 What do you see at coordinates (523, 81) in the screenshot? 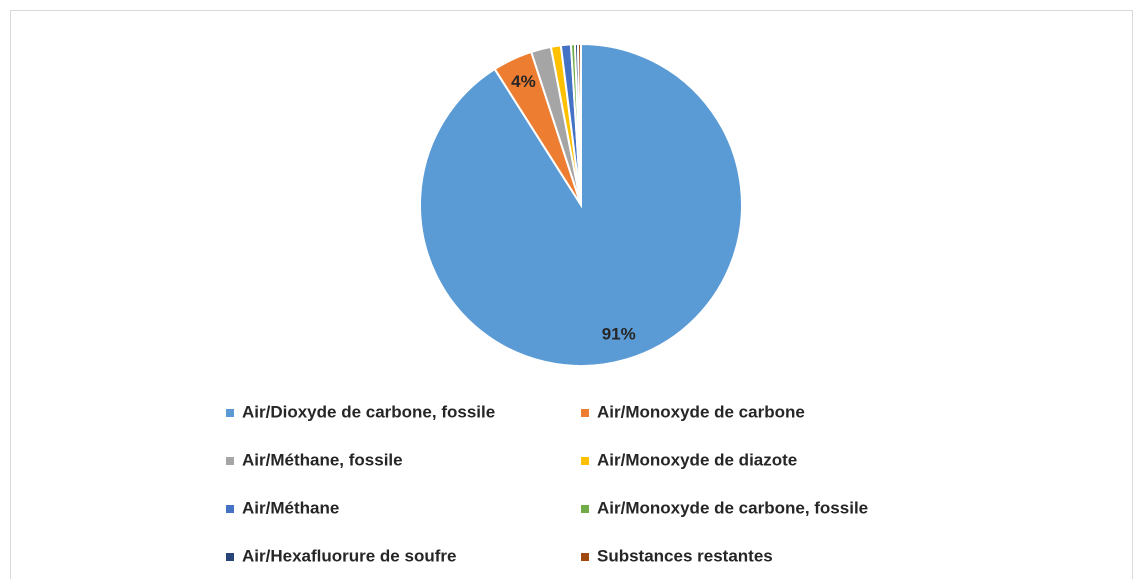
I see `data-label: 4%` at bounding box center [523, 81].